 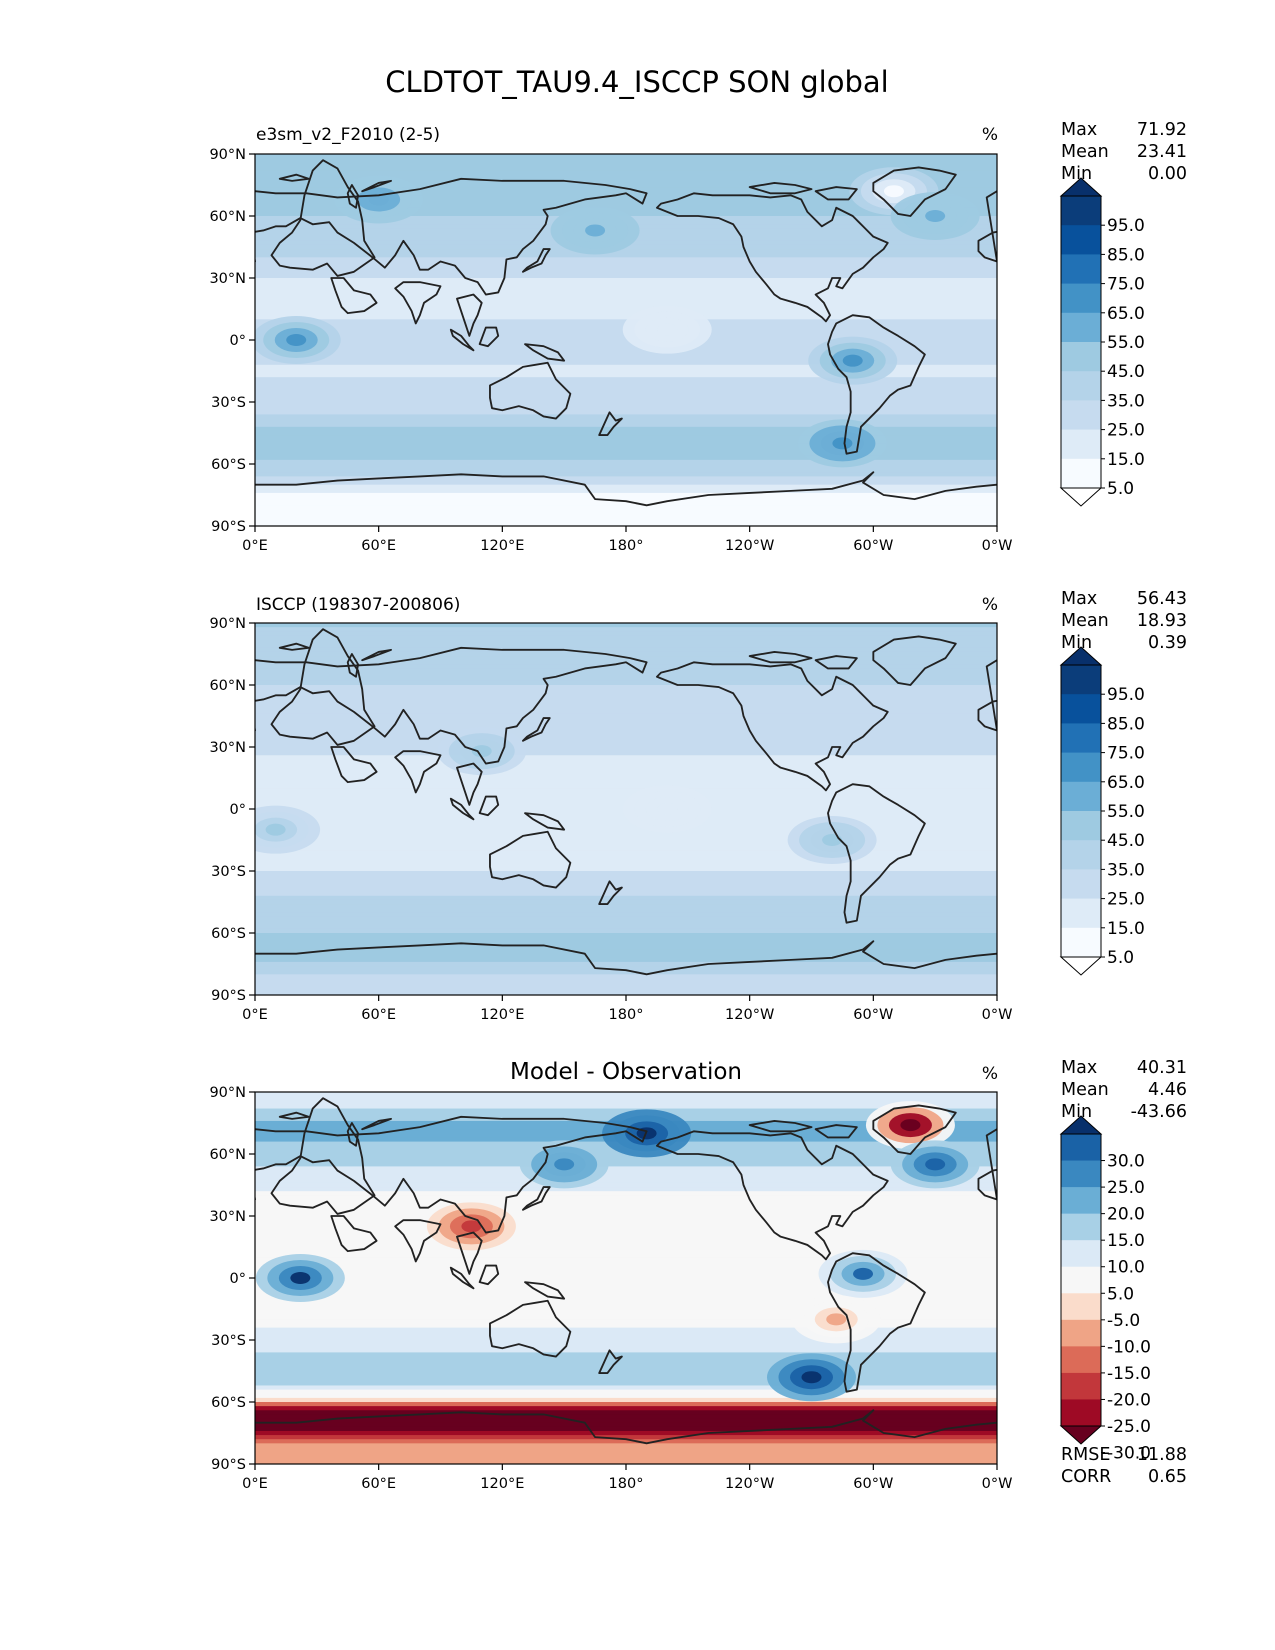 What do you see at coordinates (1079, 130) in the screenshot?
I see `stat-label-max: Max` at bounding box center [1079, 130].